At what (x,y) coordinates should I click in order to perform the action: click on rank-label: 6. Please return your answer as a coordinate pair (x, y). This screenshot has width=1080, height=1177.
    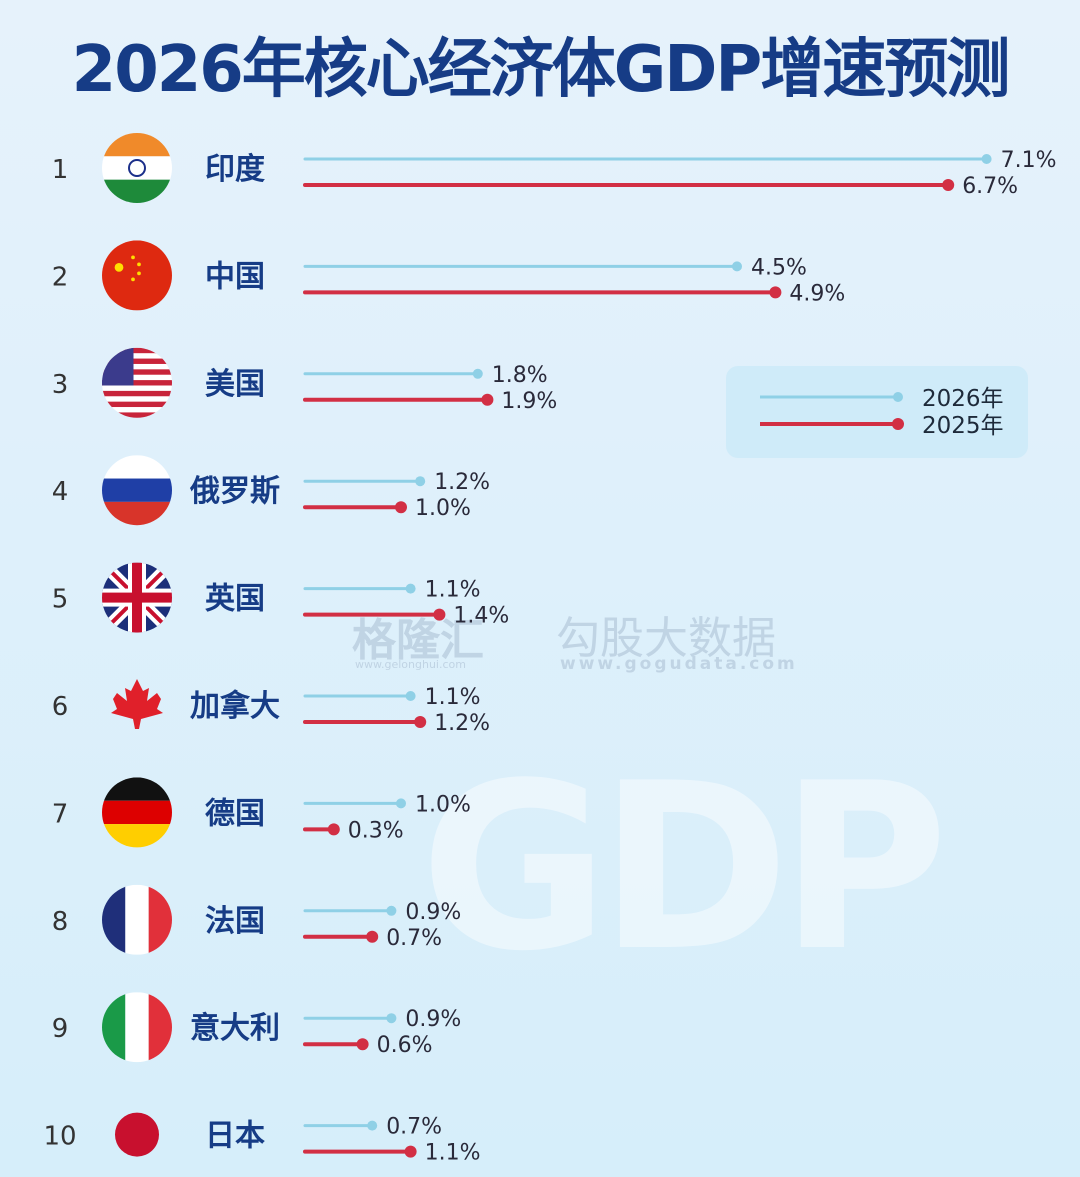
    Looking at the image, I should click on (60, 707).